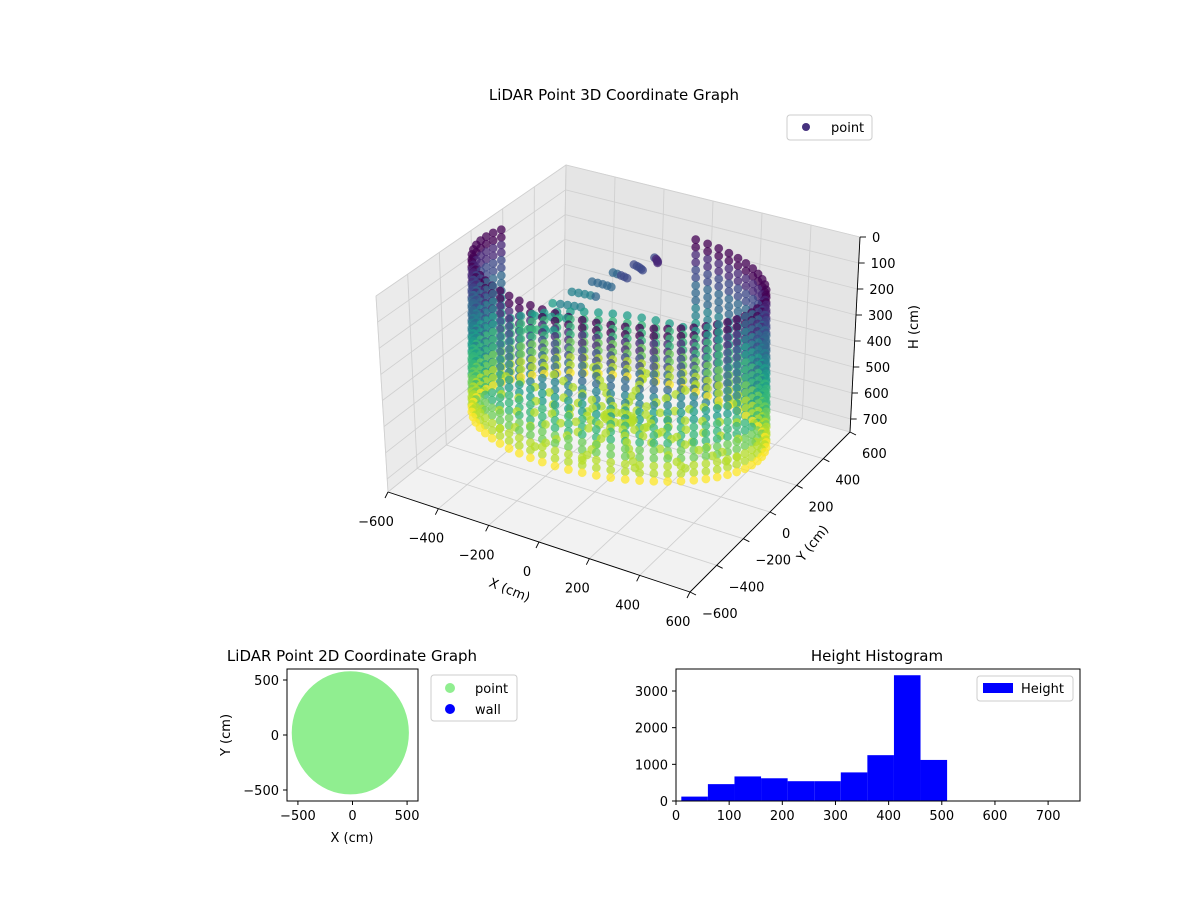 The image size is (1200, 900). What do you see at coordinates (537, 545) in the screenshot?
I see `x-tick-3d` at bounding box center [537, 545].